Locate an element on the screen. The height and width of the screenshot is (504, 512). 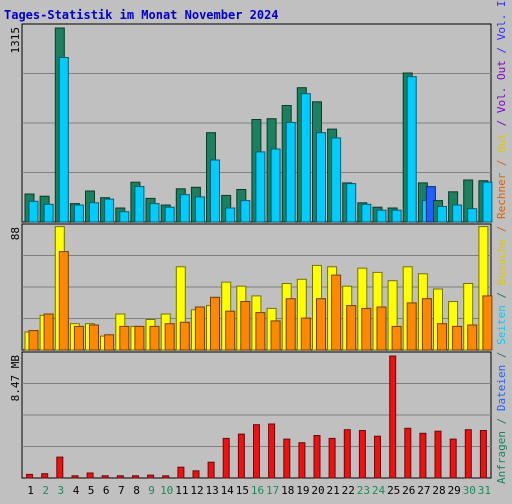
x-tick-label-4: 4 is located at coordinates (76, 490).